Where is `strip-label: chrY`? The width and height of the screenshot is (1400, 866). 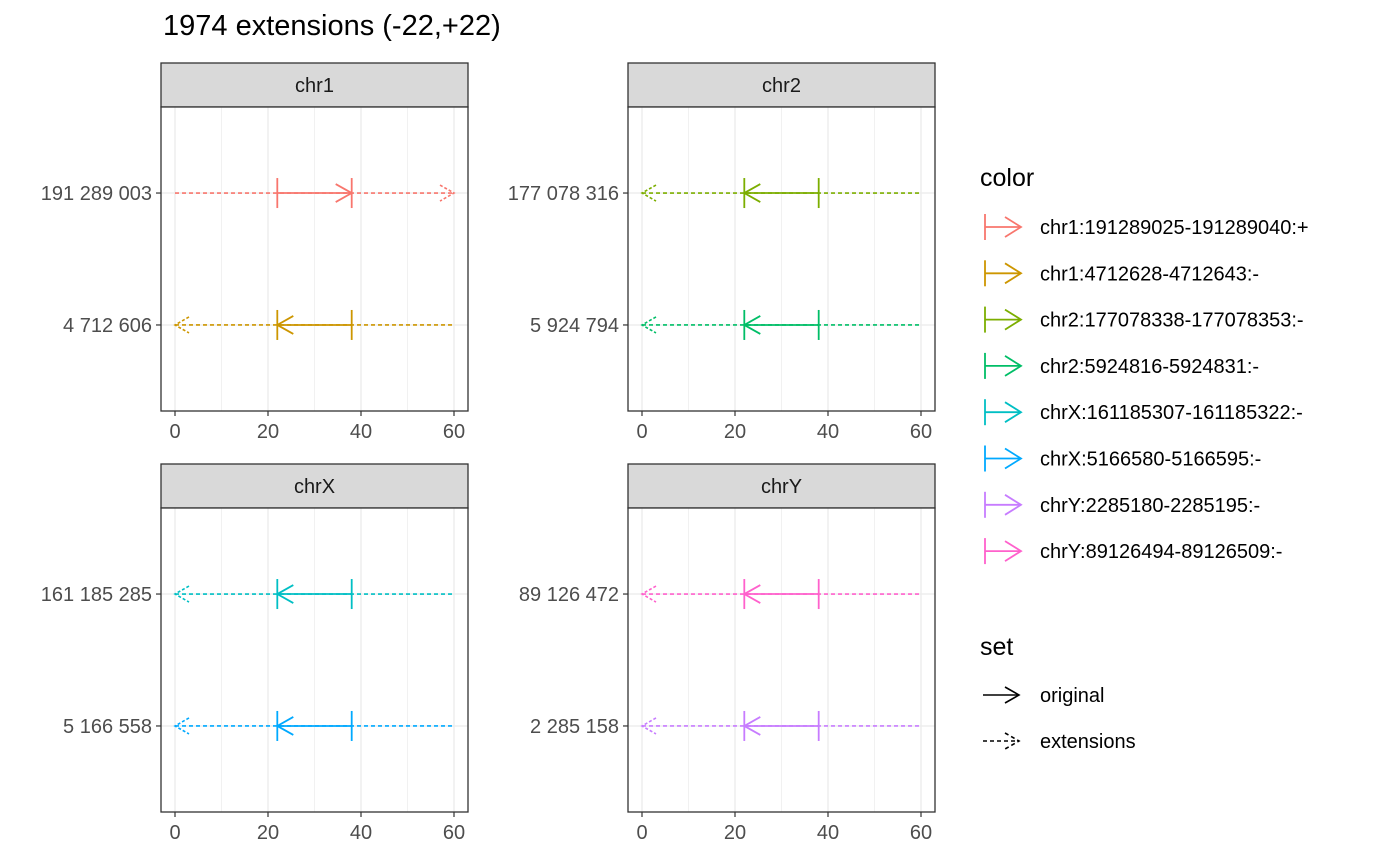
strip-label: chrY is located at coordinates (781, 487).